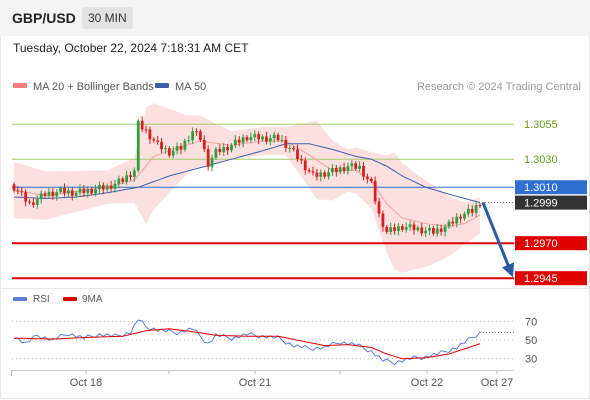 The image size is (590, 400). What do you see at coordinates (551, 202) in the screenshot?
I see `last-price-box` at bounding box center [551, 202].